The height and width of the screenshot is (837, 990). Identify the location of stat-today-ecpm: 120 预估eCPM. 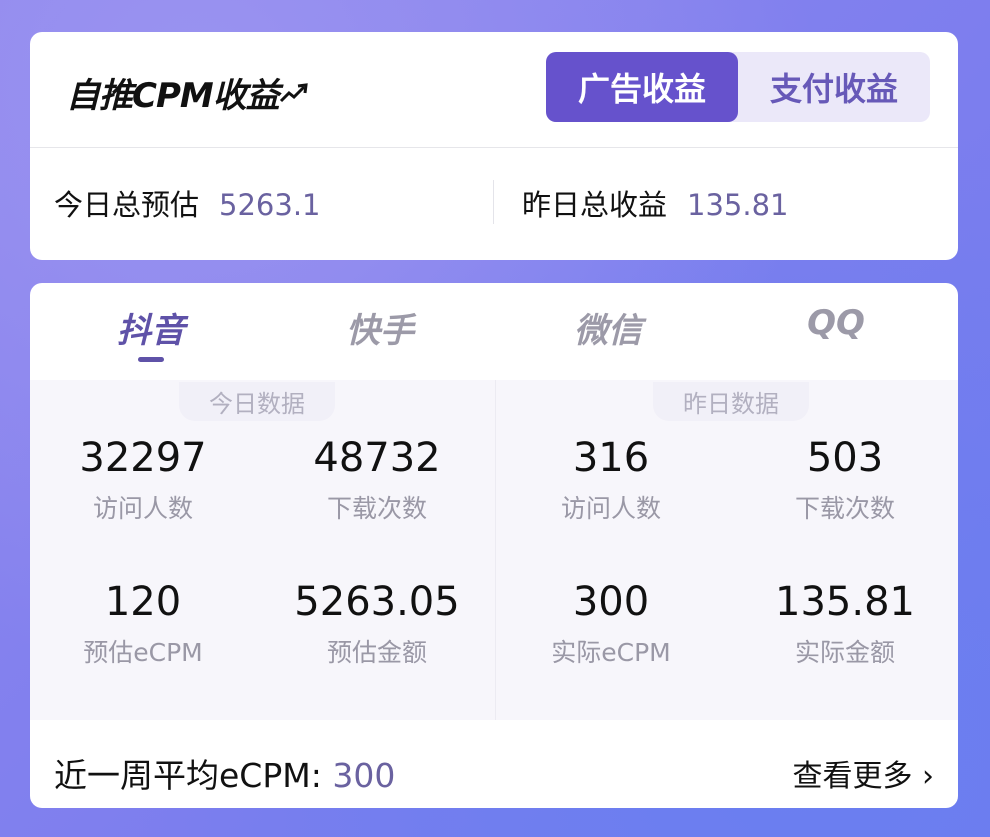
(143, 623).